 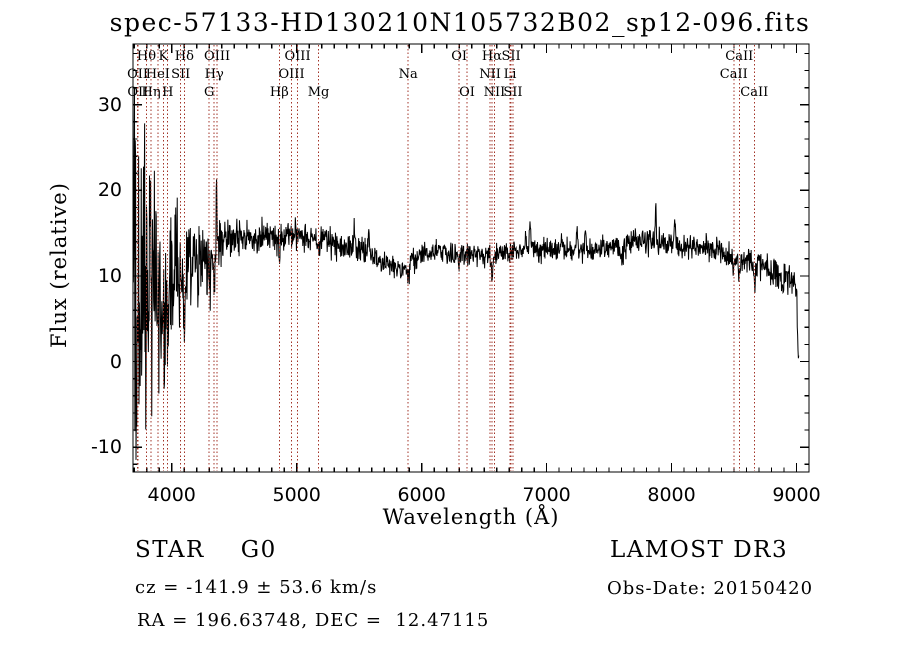 I want to click on spectral-line-label-Hγ: Hγ, so click(x=214, y=74).